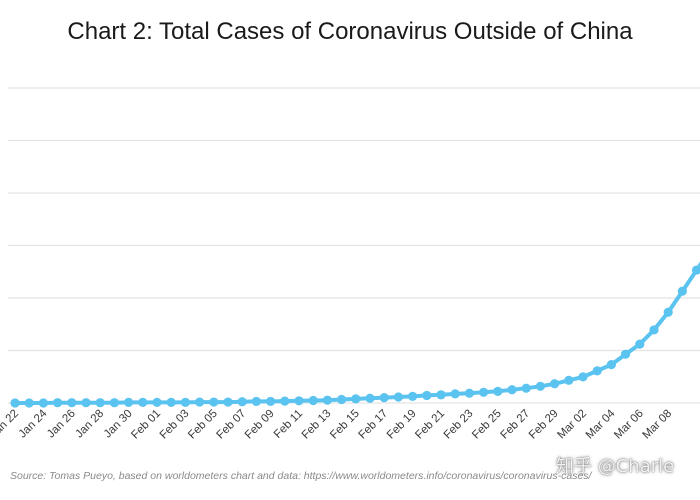  Describe the element at coordinates (175, 425) in the screenshot. I see `x-tick-label: Feb 03` at that location.